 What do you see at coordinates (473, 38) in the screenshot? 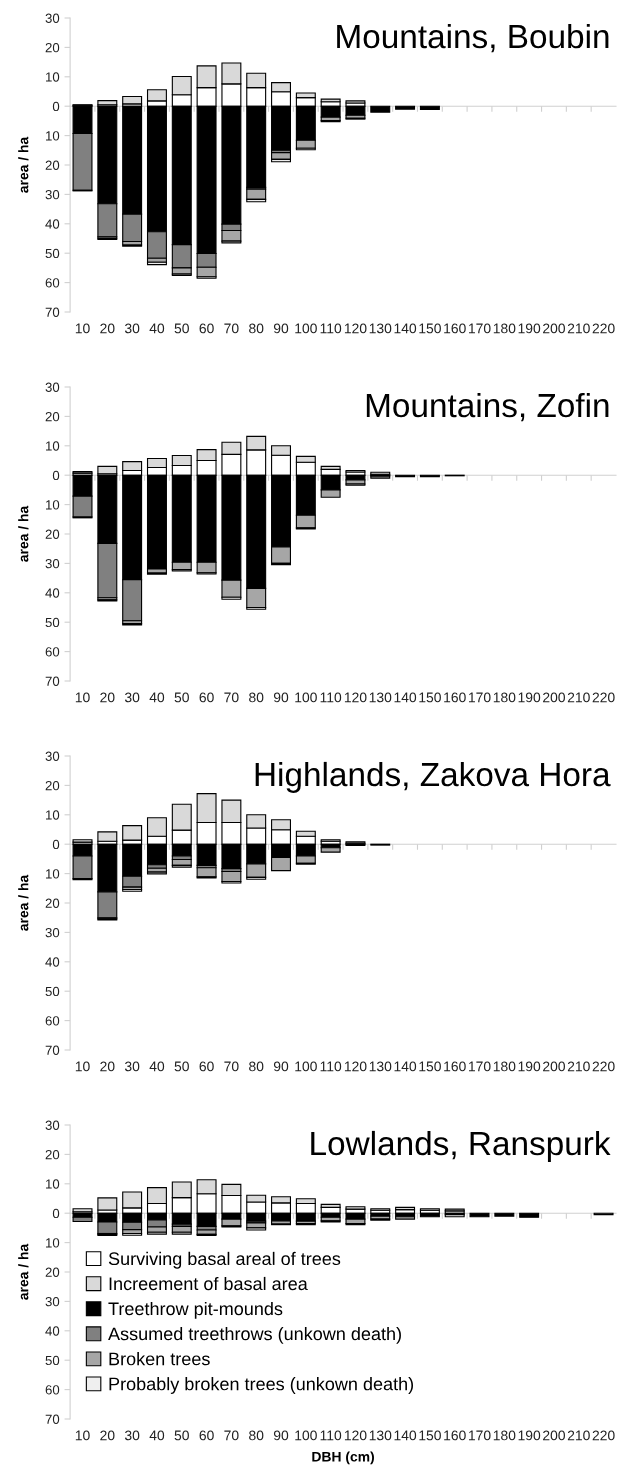
I see `chart-title: Mountains, Boubin` at bounding box center [473, 38].